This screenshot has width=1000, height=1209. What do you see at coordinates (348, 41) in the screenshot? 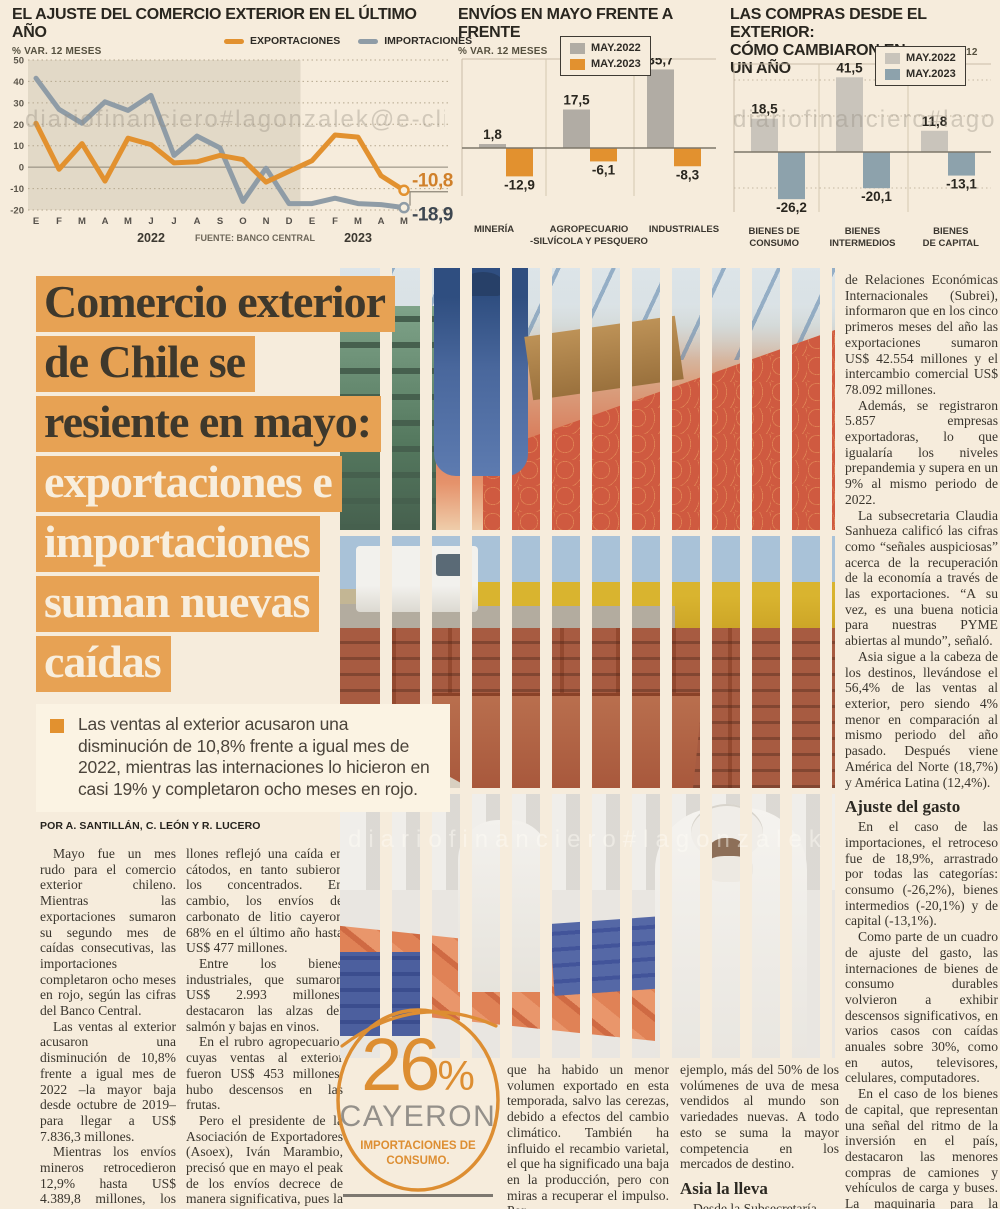
I see `line-chart-legend: EXPORTACIONES IMPORTACIONES` at bounding box center [348, 41].